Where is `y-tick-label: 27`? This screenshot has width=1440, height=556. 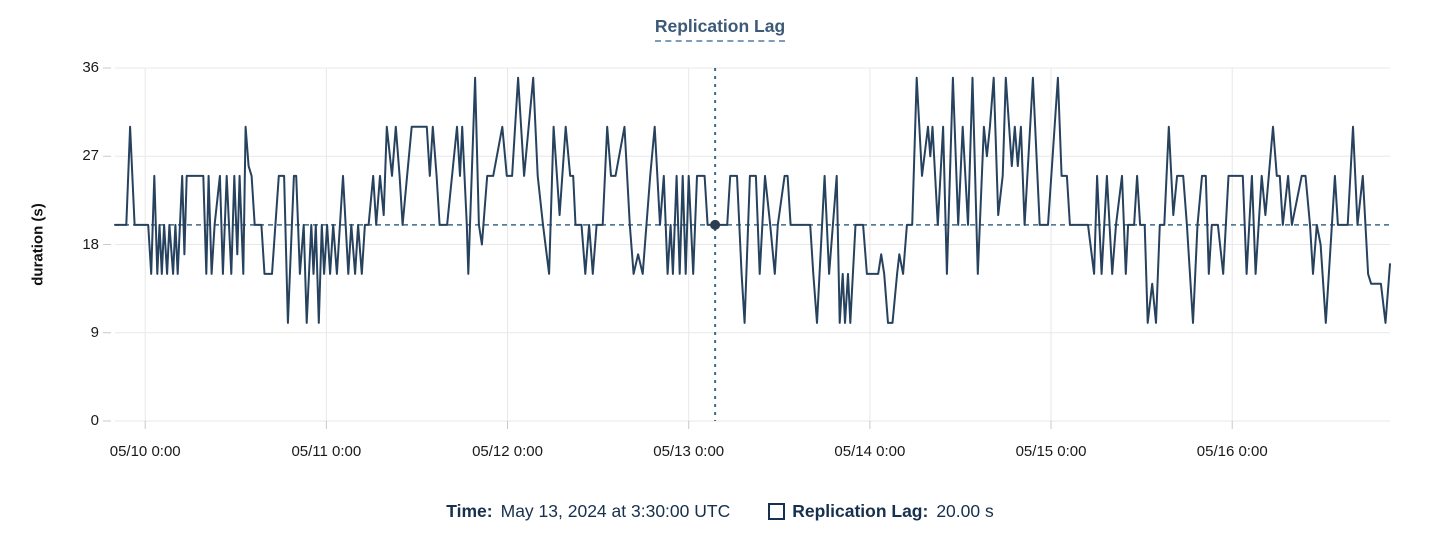 y-tick-label: 27 is located at coordinates (90, 156).